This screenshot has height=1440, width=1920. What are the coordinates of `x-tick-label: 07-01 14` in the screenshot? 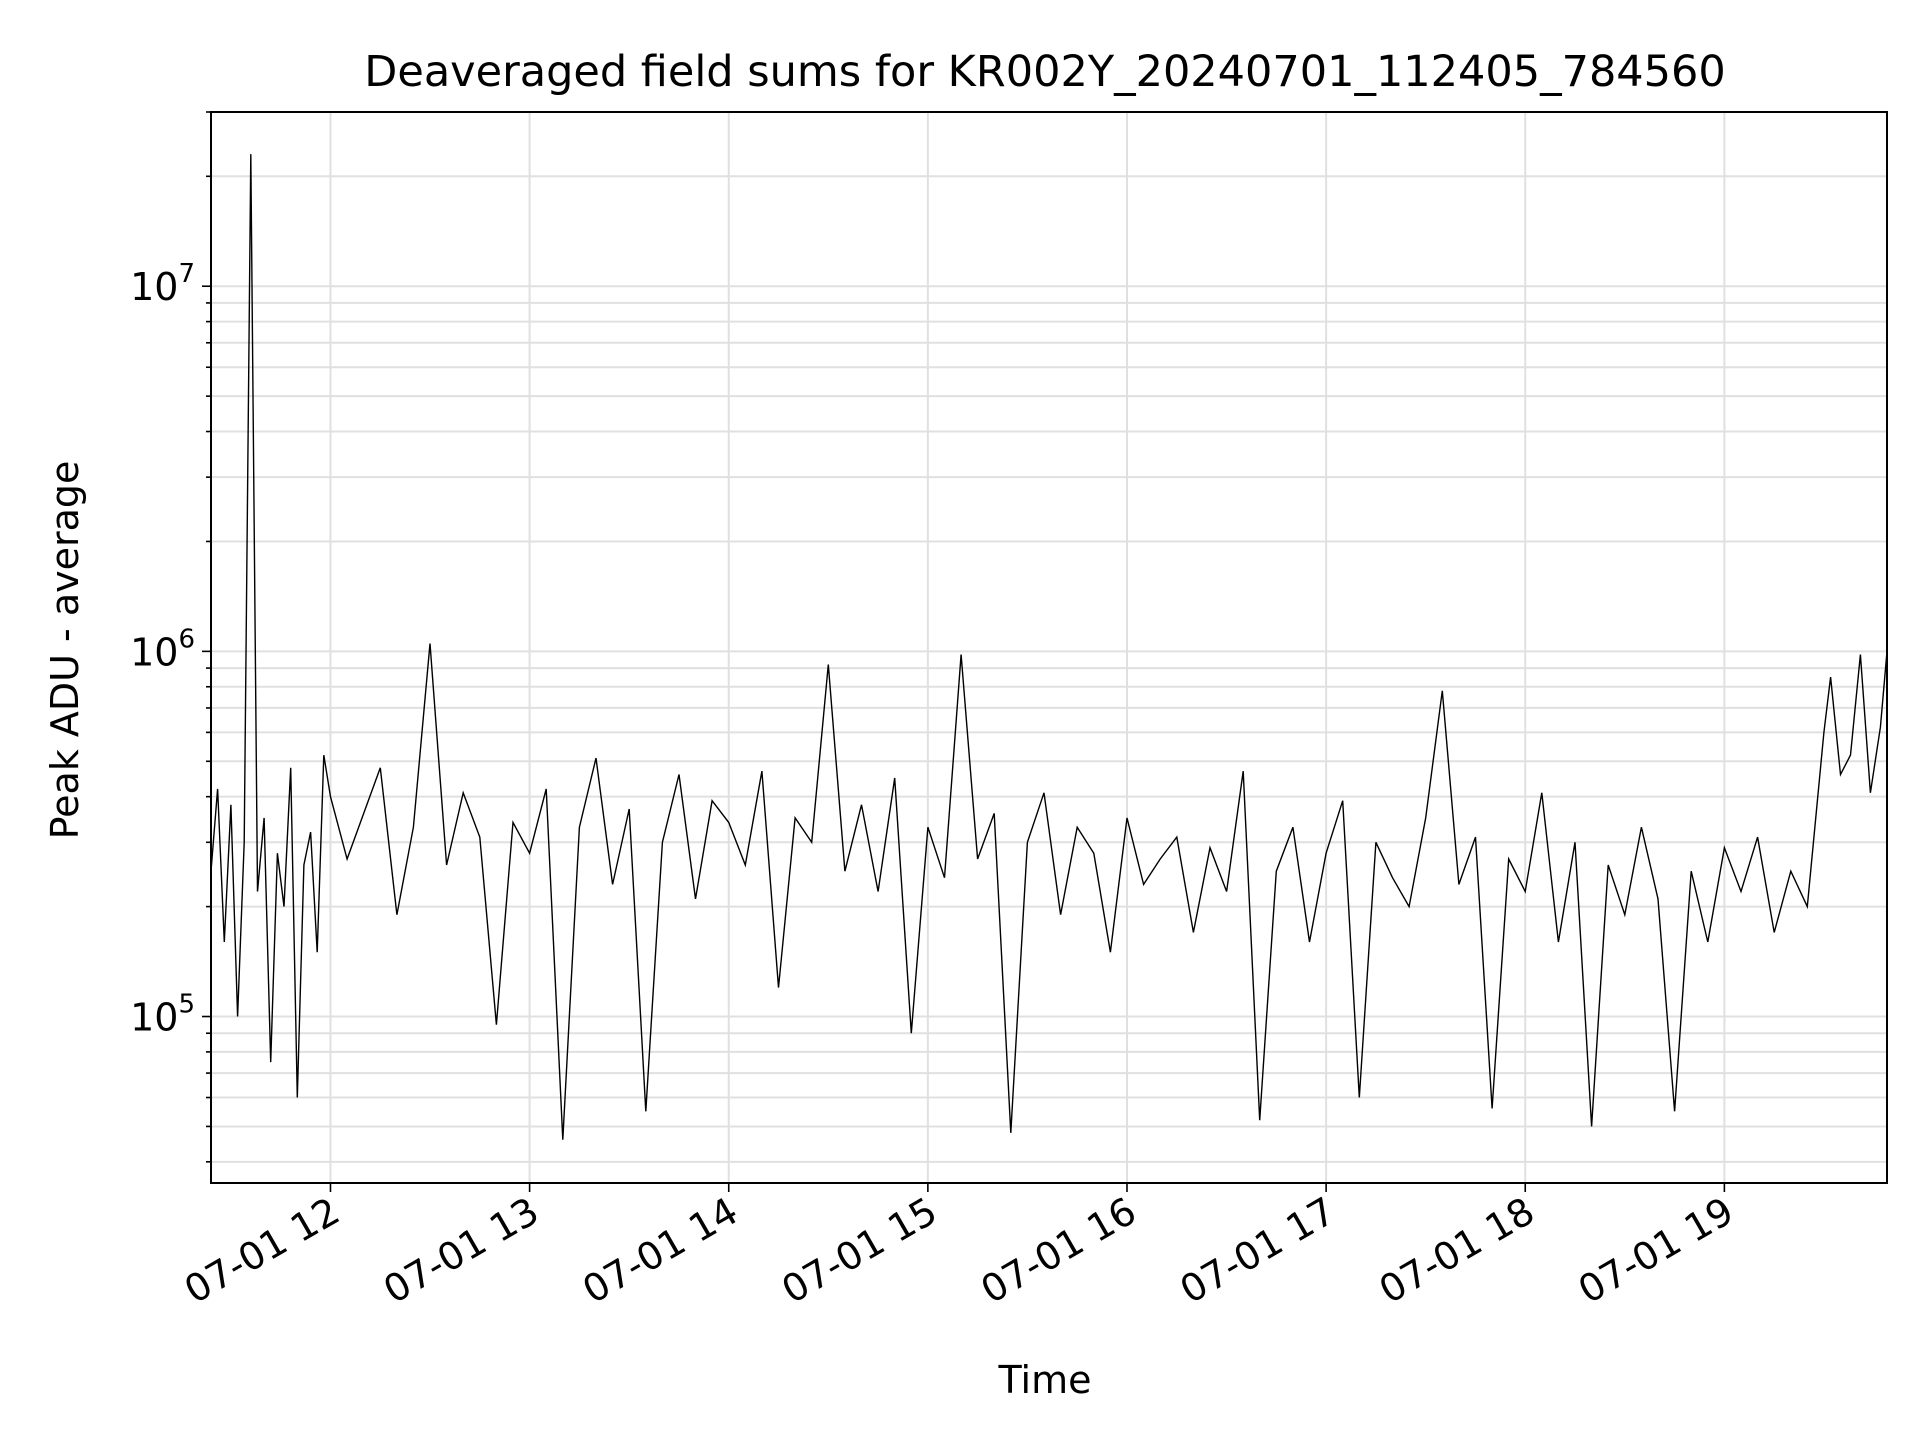 It's located at (660, 1251).